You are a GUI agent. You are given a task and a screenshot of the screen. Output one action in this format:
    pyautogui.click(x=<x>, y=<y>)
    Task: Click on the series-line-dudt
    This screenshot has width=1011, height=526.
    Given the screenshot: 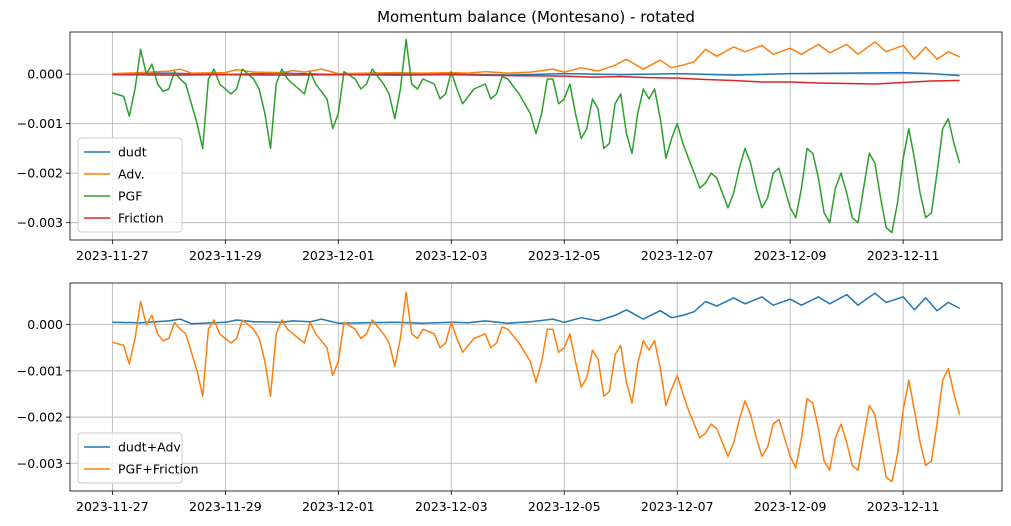 What is the action you would take?
    pyautogui.click(x=536, y=74)
    